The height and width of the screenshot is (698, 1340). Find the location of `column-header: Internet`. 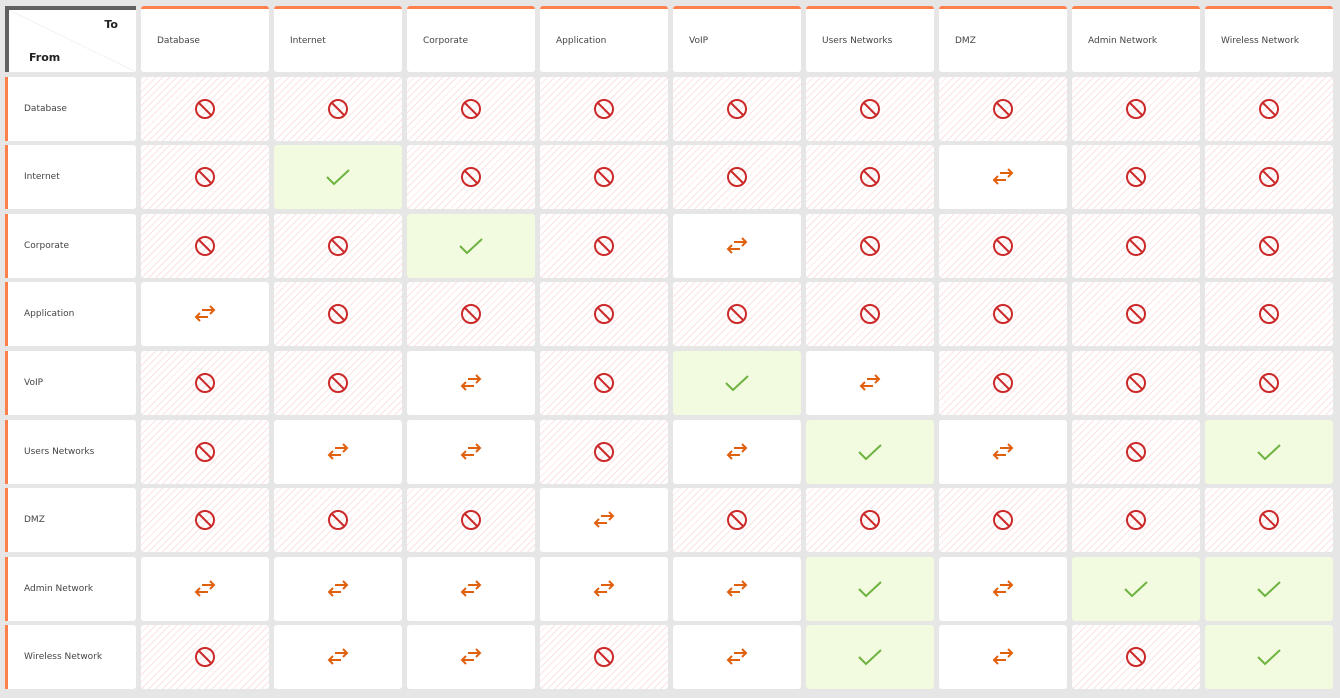

column-header: Internet is located at coordinates (338, 39).